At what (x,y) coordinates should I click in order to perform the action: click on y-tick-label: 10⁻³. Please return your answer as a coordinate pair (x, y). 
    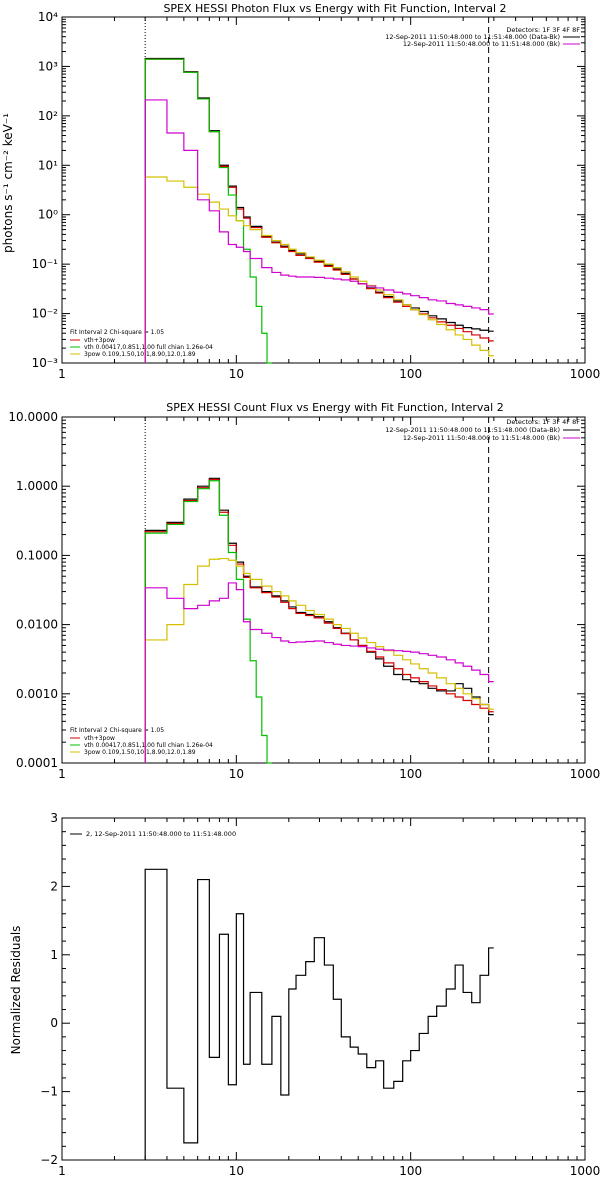
    Looking at the image, I should click on (45, 363).